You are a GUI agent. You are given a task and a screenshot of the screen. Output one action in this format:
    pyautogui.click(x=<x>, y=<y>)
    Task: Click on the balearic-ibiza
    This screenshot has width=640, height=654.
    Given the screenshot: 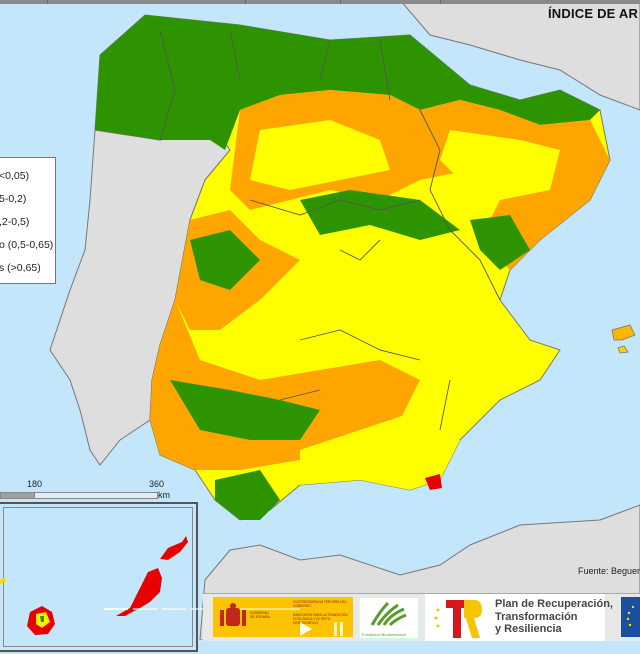 What is the action you would take?
    pyautogui.click(x=623, y=349)
    